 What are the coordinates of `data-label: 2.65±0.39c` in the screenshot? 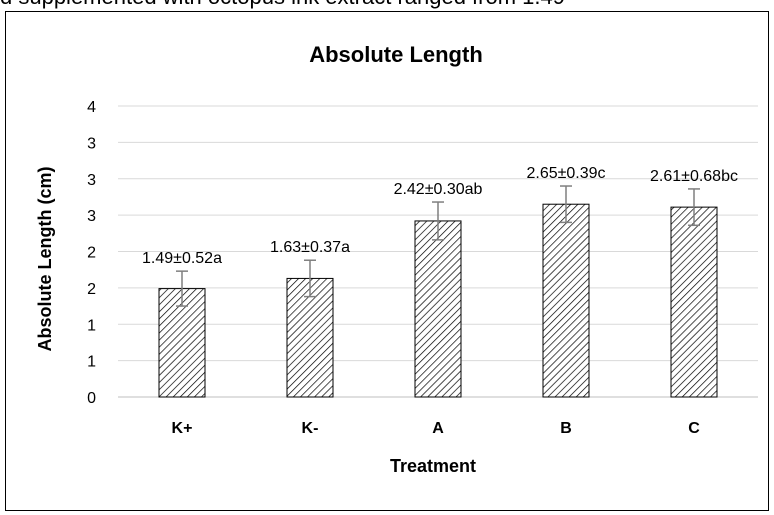 It's located at (565, 173).